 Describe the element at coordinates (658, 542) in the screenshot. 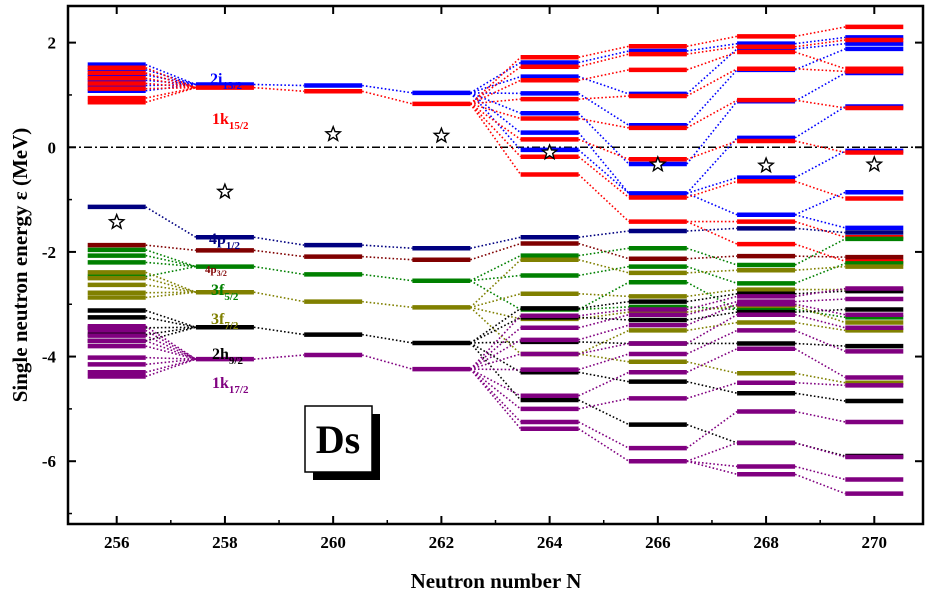

I see `x-tick-label: 266` at that location.